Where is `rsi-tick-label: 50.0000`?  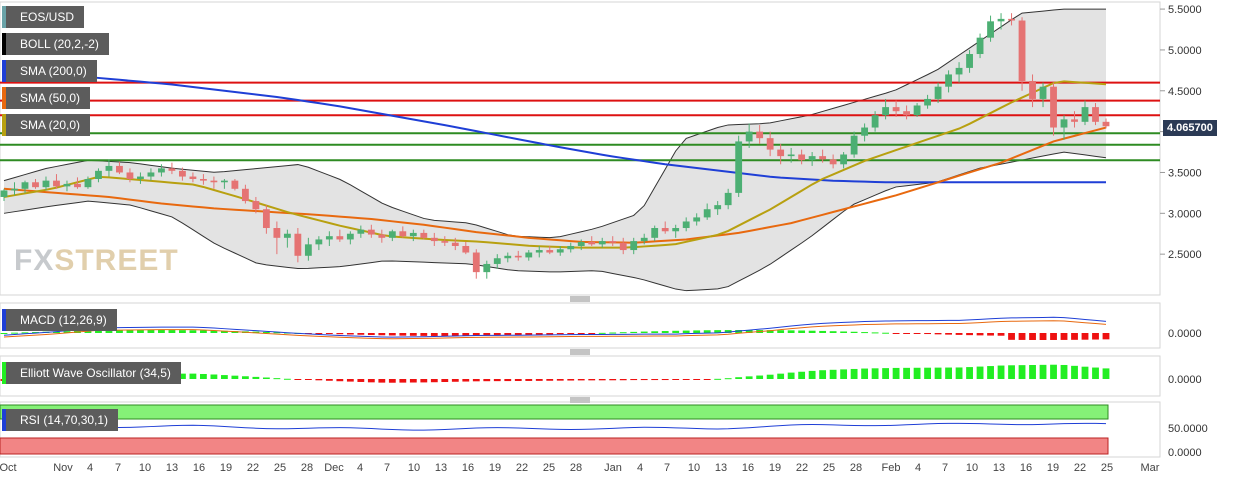 rsi-tick-label: 50.0000 is located at coordinates (1188, 429).